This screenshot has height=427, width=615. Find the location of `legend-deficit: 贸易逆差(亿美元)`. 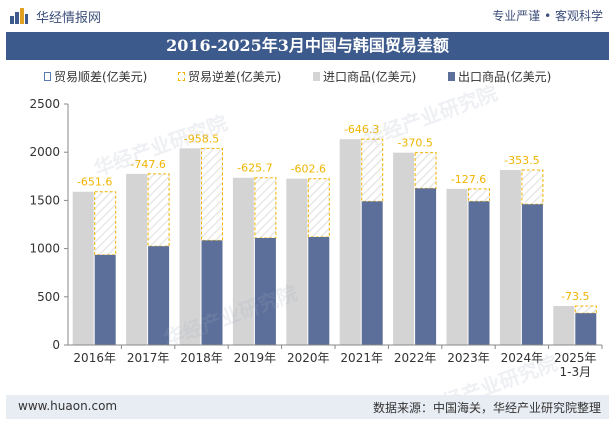

legend-deficit: 贸易逆差(亿美元) is located at coordinates (229, 76).